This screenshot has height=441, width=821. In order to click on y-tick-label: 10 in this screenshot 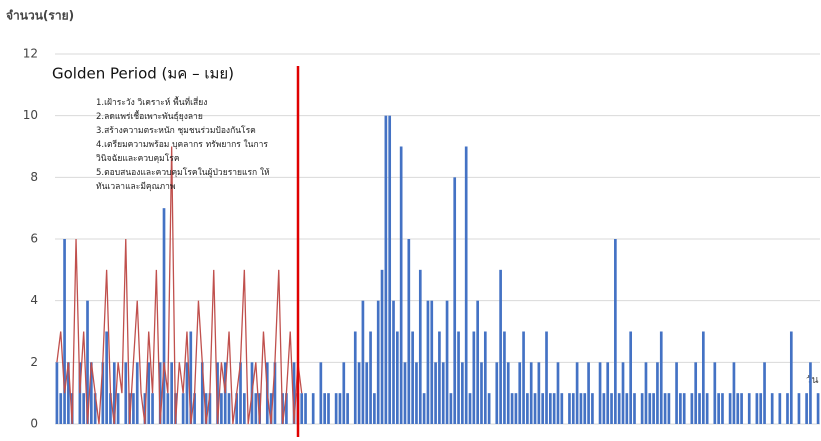, I will do `click(30, 115)`.